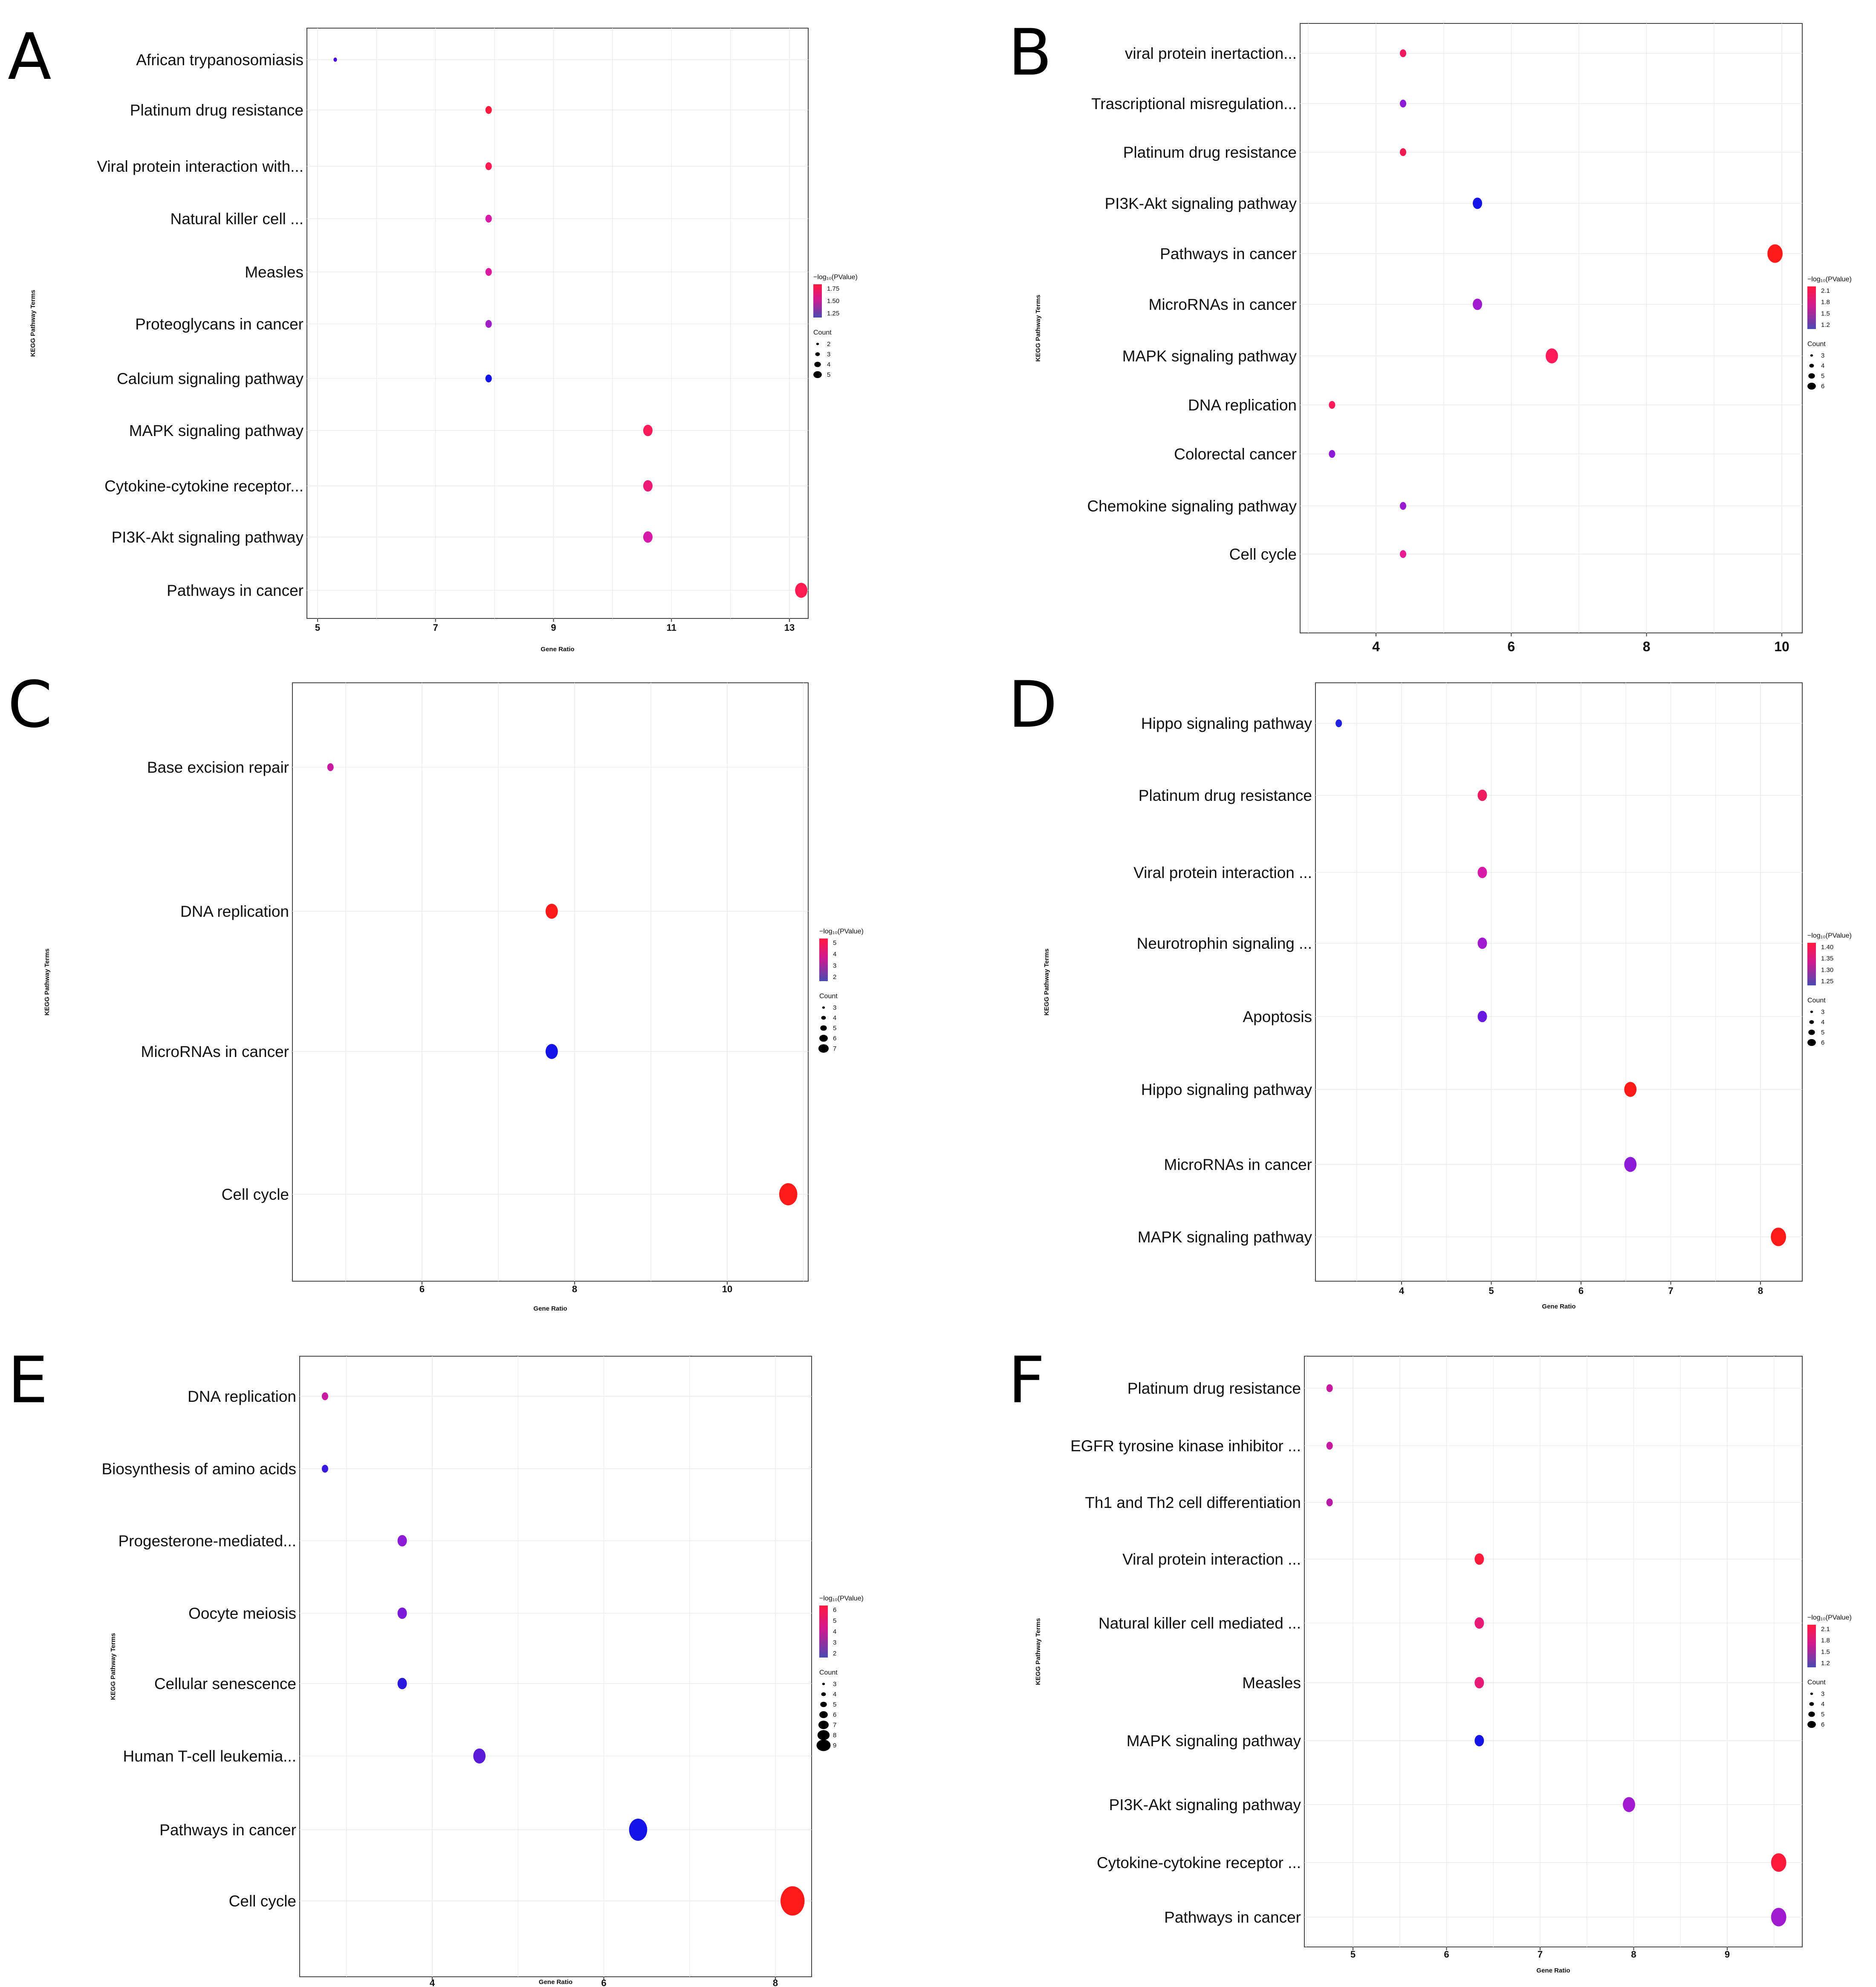  What do you see at coordinates (834, 1735) in the screenshot?
I see `size-legend-label: 8` at bounding box center [834, 1735].